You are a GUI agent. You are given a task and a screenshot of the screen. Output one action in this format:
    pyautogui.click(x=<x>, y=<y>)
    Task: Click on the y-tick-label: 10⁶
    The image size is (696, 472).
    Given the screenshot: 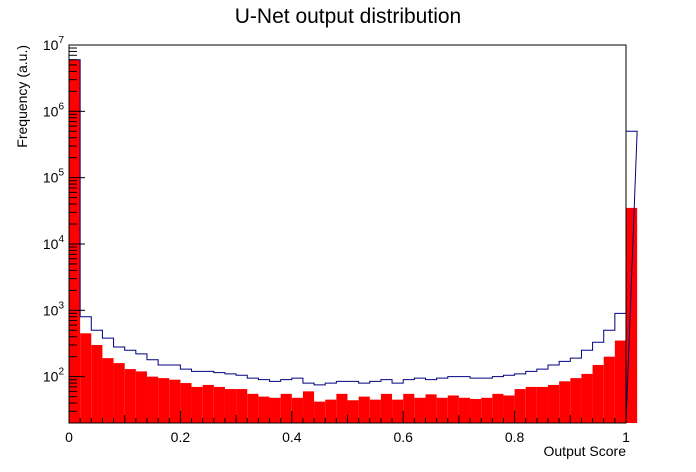 What is the action you would take?
    pyautogui.click(x=54, y=110)
    